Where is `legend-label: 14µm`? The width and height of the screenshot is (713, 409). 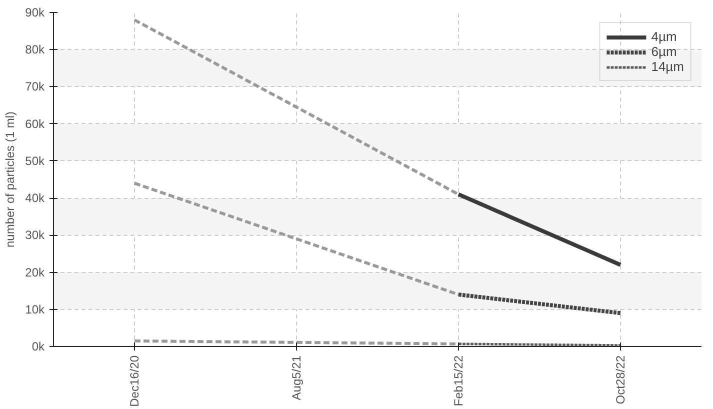 legend-label: 14µm is located at coordinates (667, 66).